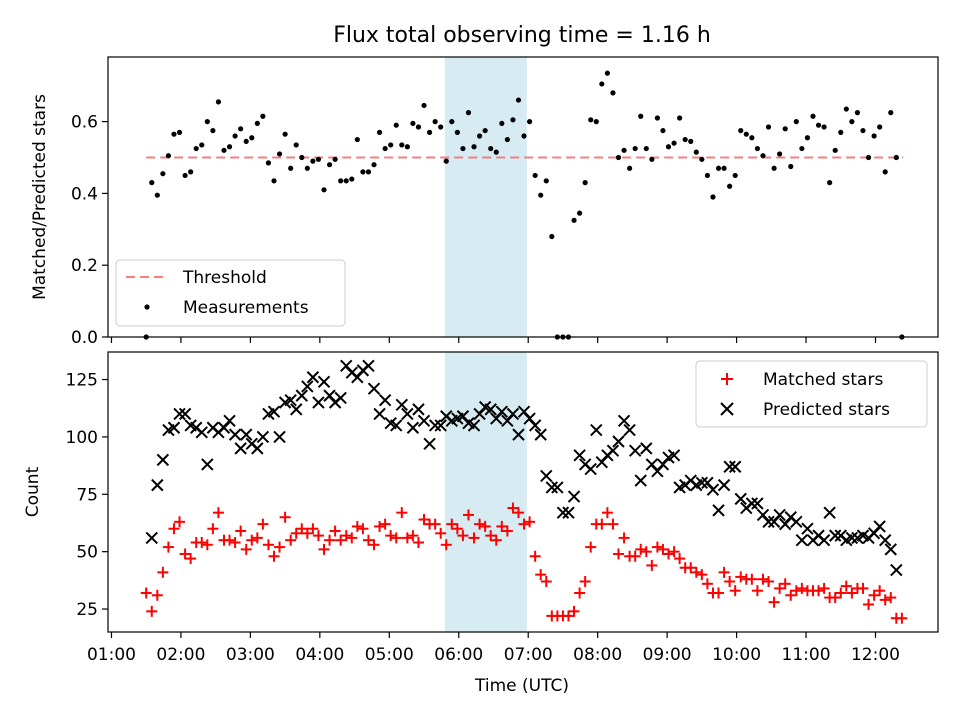 Image resolution: width=960 pixels, height=724 pixels. Describe the element at coordinates (727, 409) in the screenshot. I see `legend-predicted-swatch` at that location.